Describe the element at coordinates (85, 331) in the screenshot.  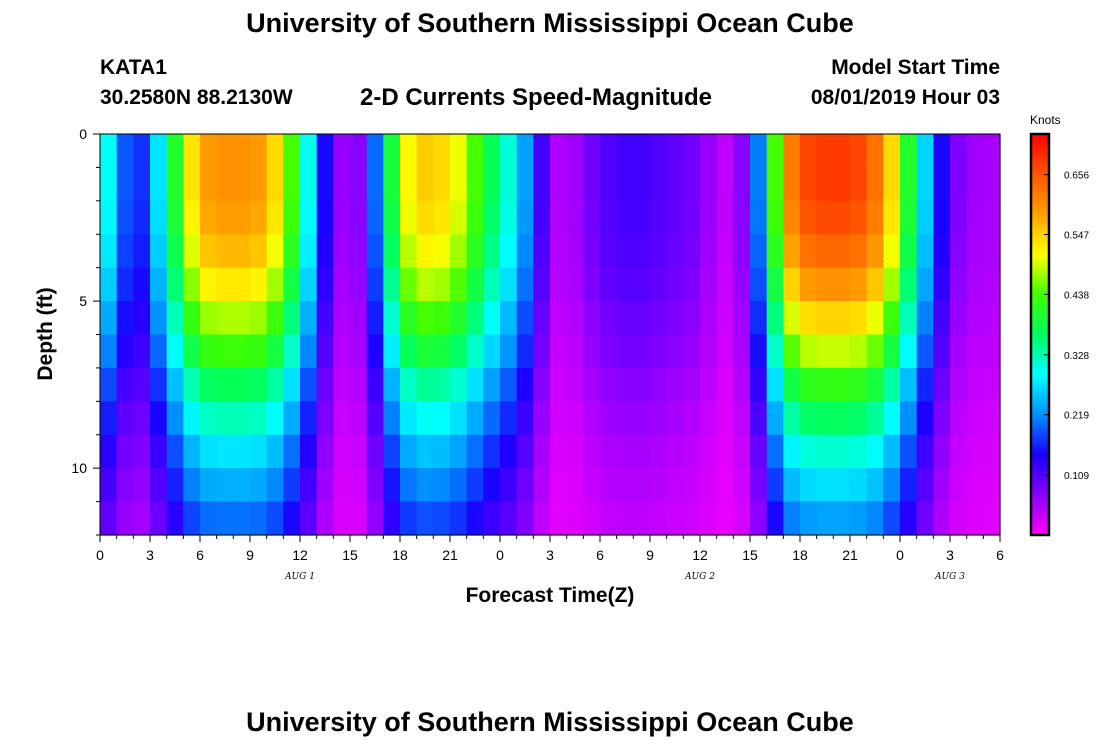
I see `y-axis: 0 5 10` at that location.